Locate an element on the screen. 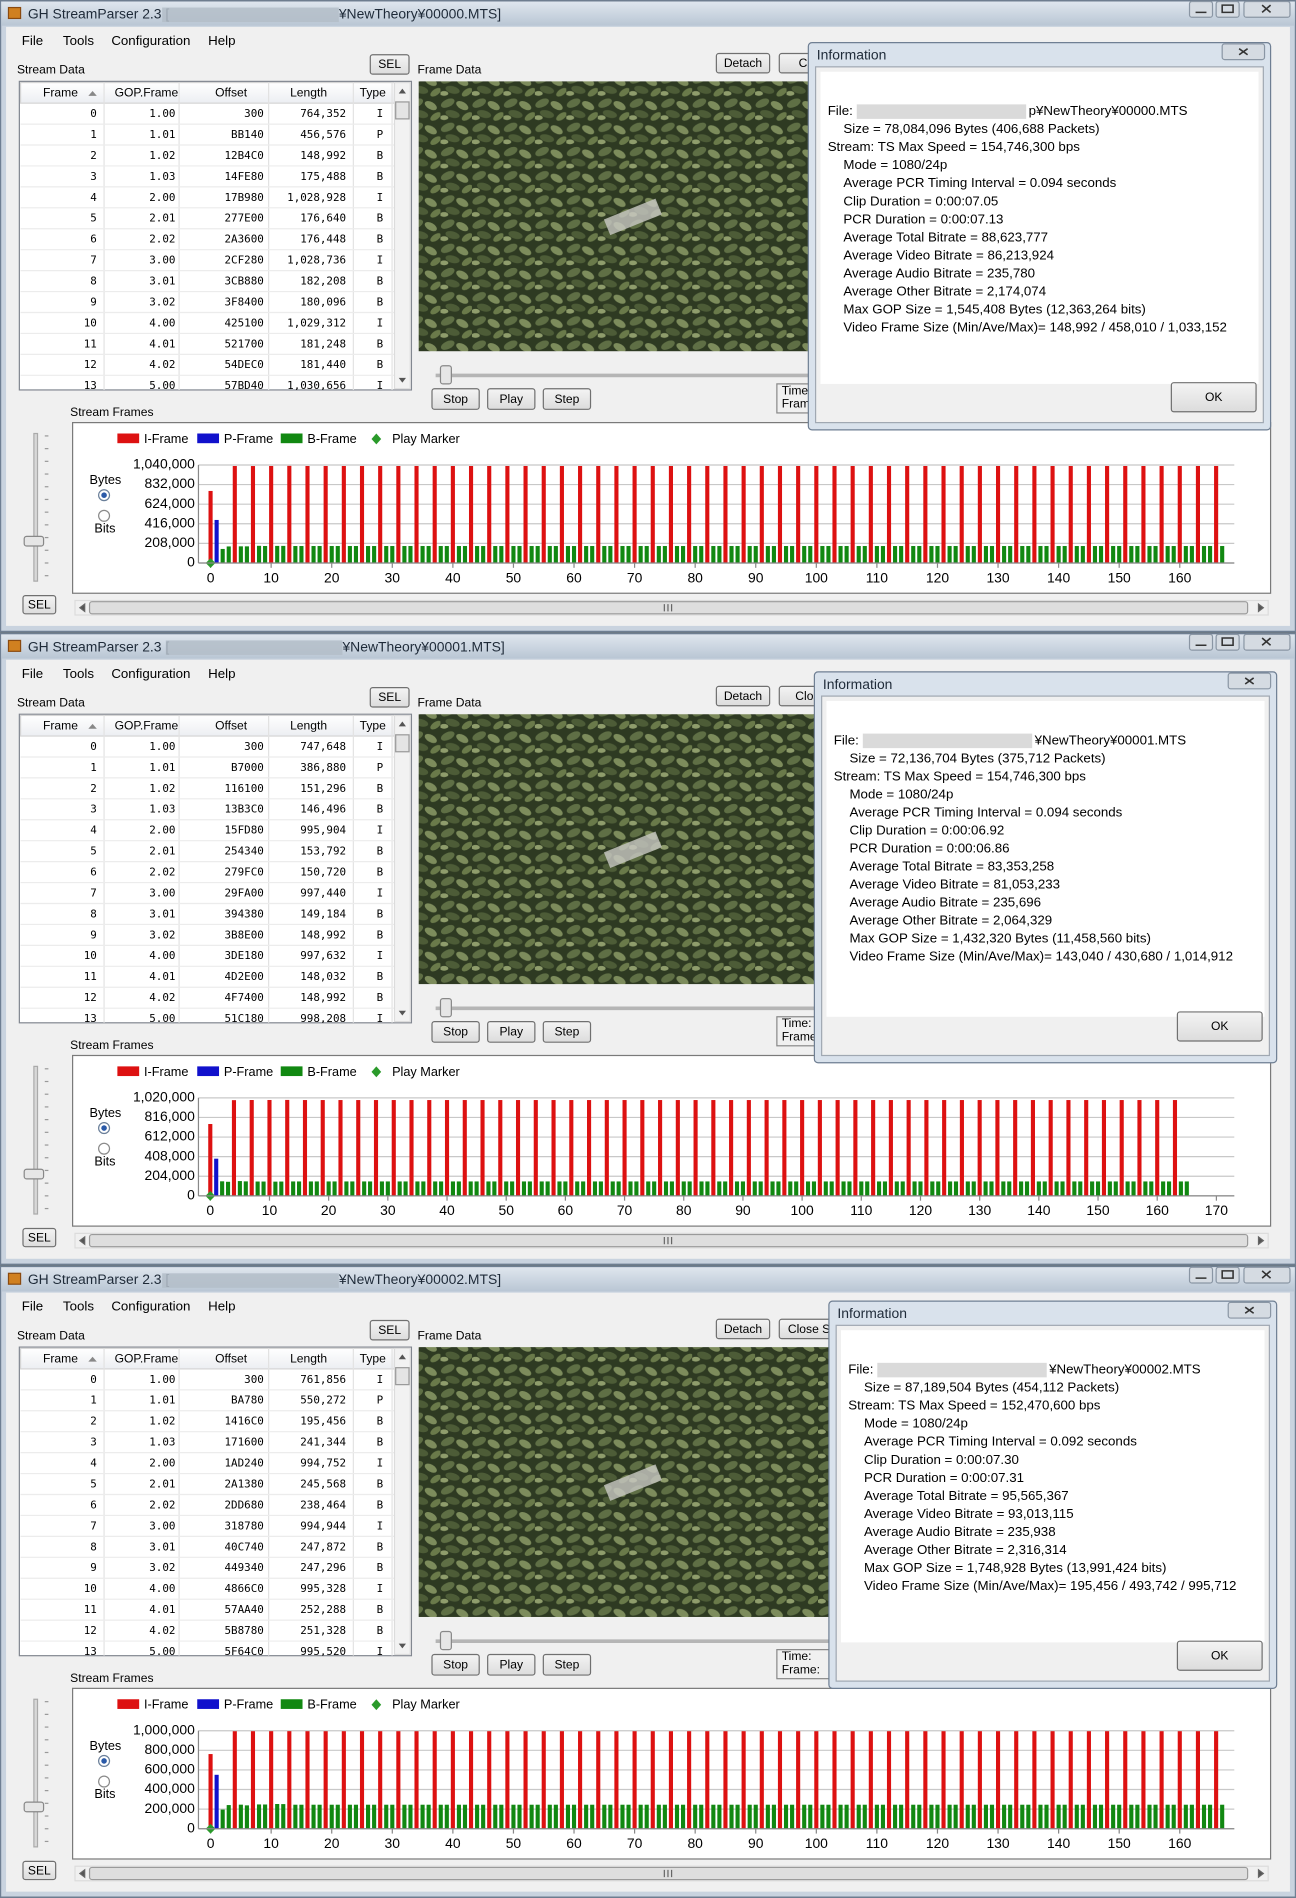 This screenshot has width=1296, height=1898. detach-button: Detach is located at coordinates (743, 63).